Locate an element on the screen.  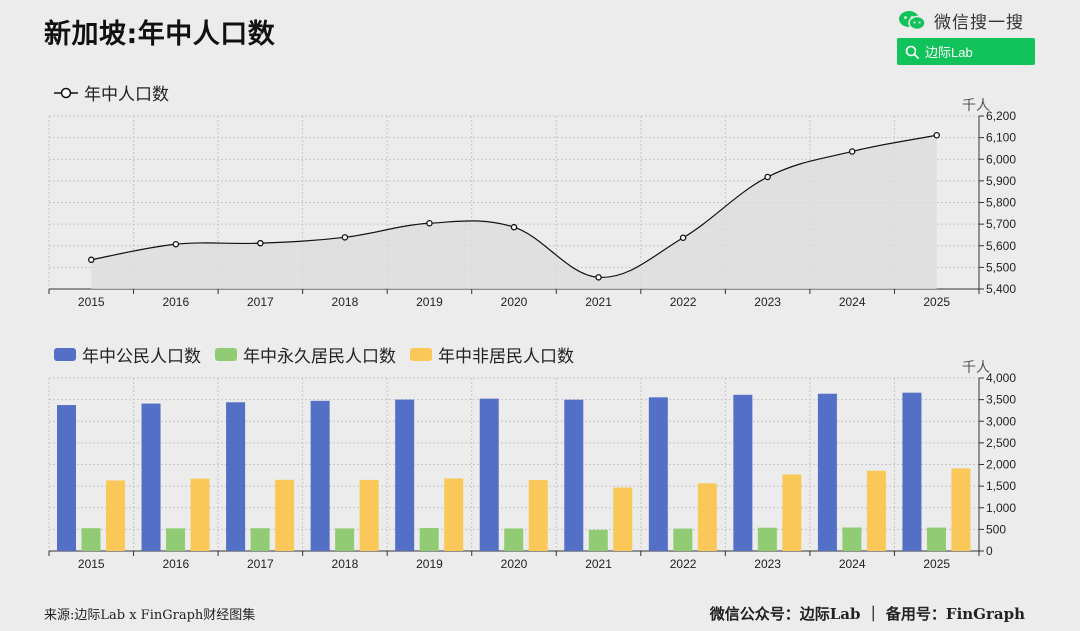
bar-citizen-2022 is located at coordinates (658, 474).